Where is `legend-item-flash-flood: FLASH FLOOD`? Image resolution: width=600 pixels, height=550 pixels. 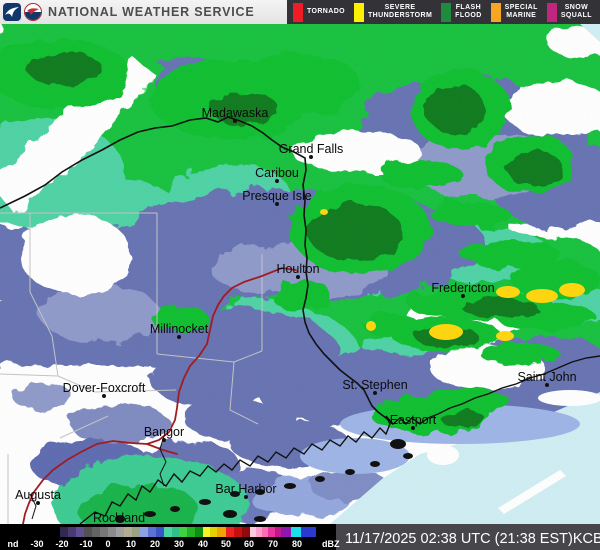 legend-item-flash-flood: FLASH FLOOD is located at coordinates (461, 12).